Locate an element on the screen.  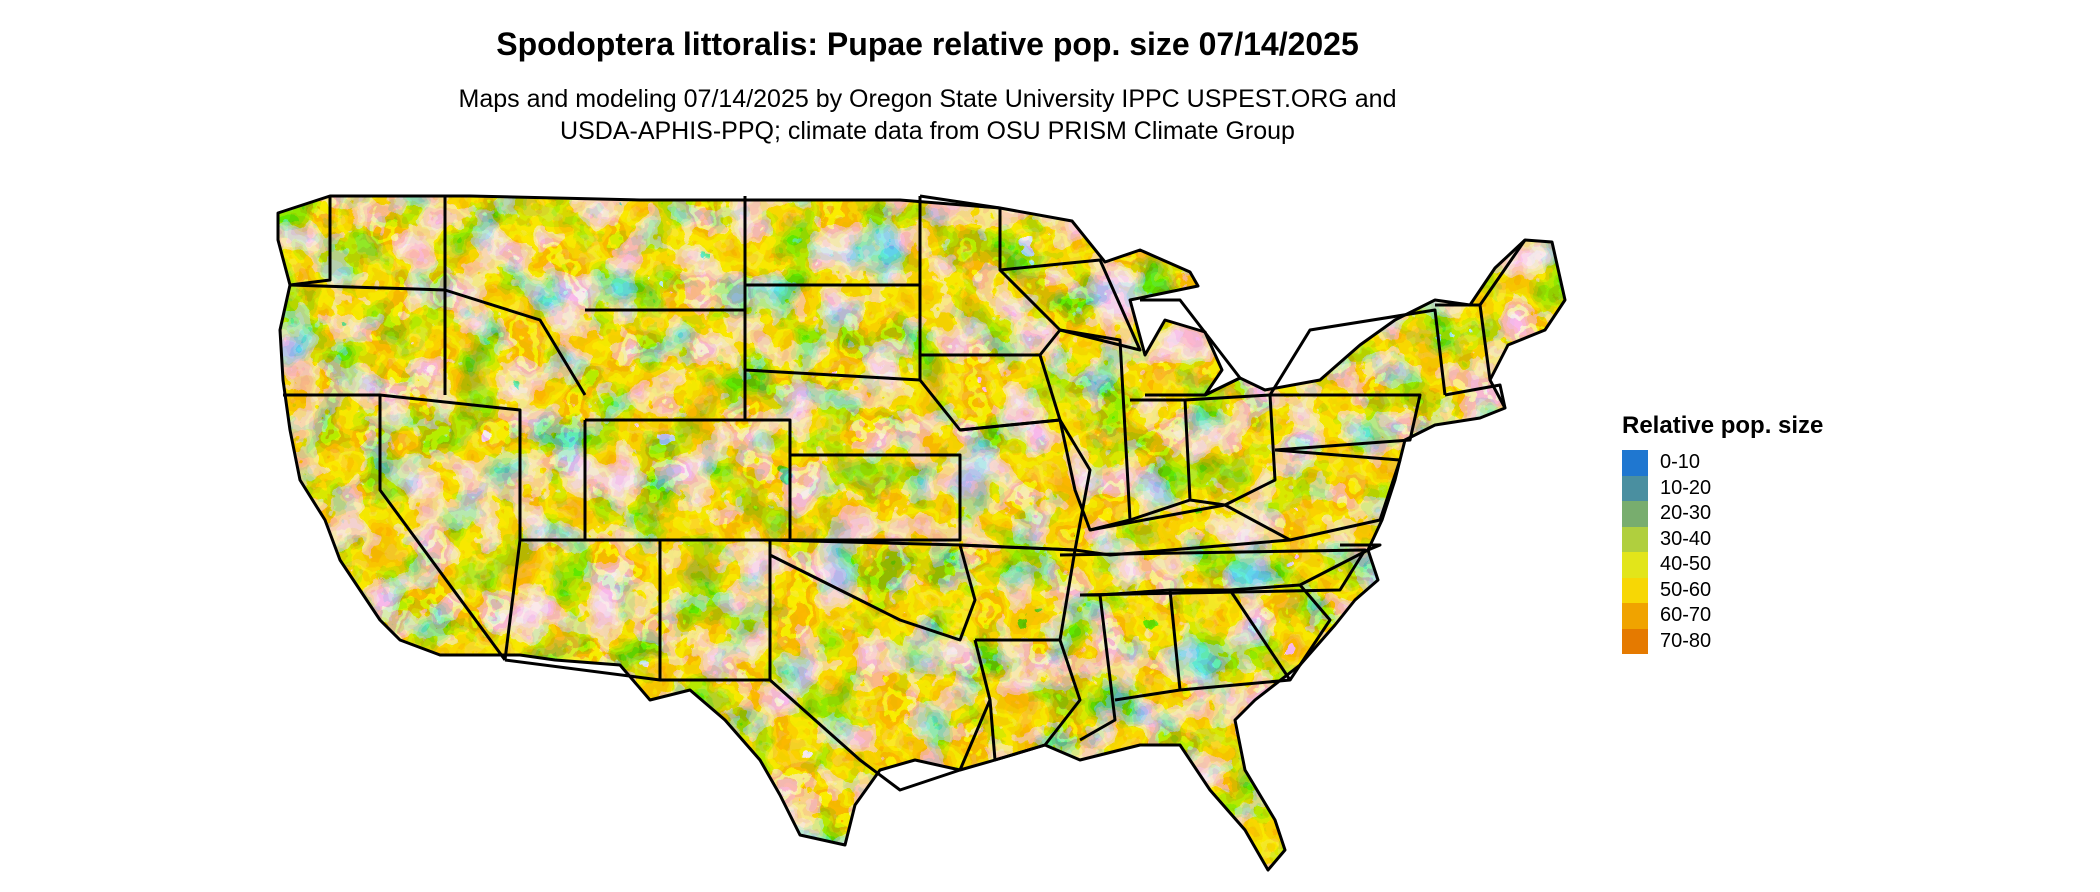
legend-label: 30-40 is located at coordinates (1686, 538).